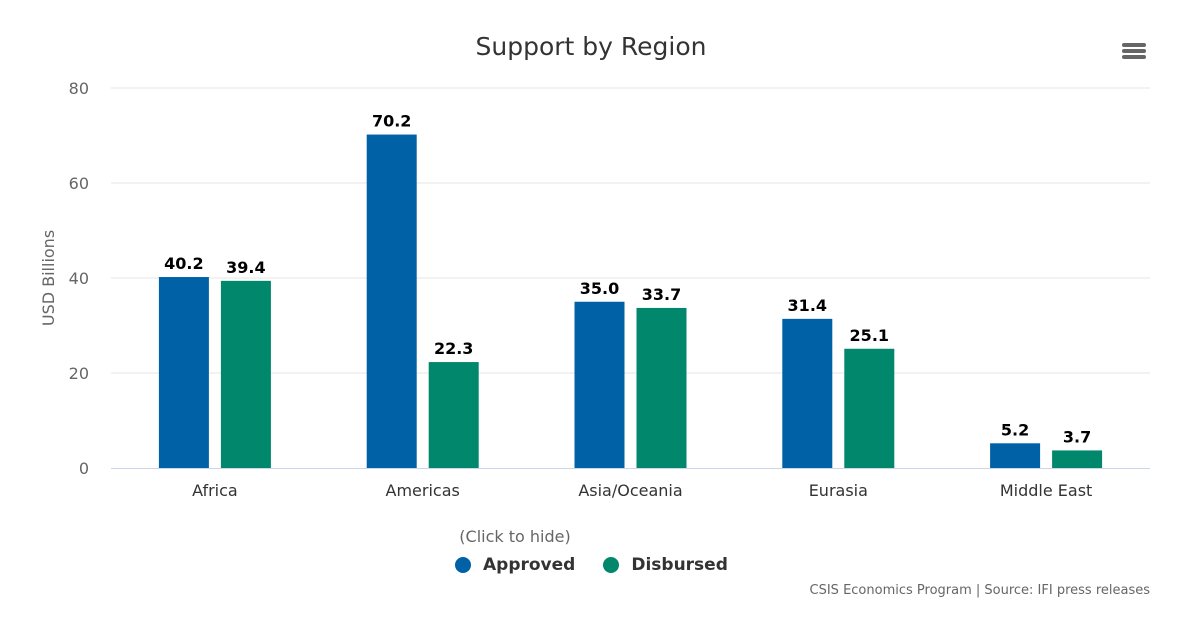 This screenshot has width=1200, height=627. Describe the element at coordinates (183, 263) in the screenshot. I see `data-label: 40.2` at that location.